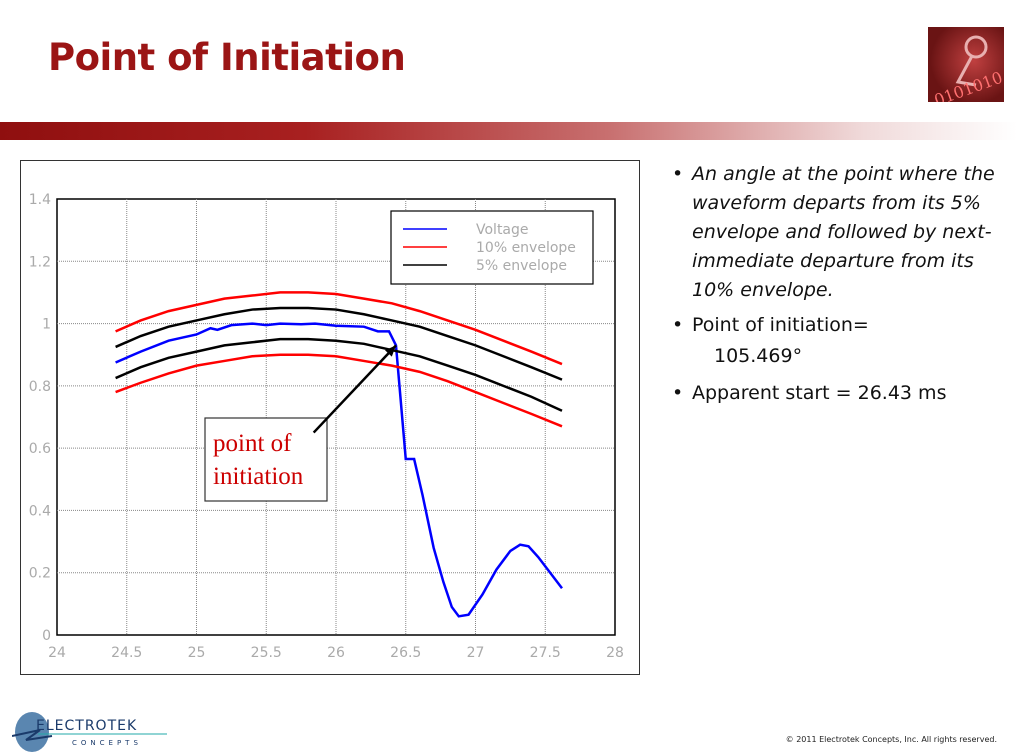  I want to click on annotation-text-line1: point of, so click(252, 443).